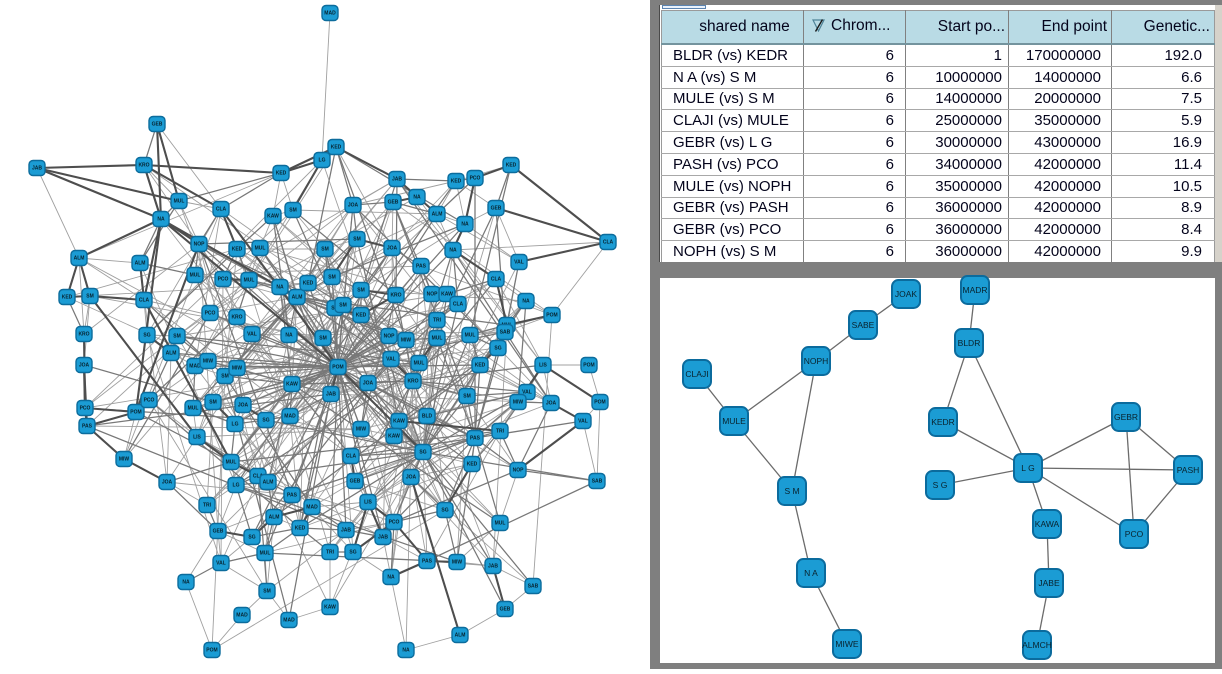 The image size is (1222, 674). What do you see at coordinates (1126, 417) in the screenshot?
I see `svg-text: GEBR` at bounding box center [1126, 417].